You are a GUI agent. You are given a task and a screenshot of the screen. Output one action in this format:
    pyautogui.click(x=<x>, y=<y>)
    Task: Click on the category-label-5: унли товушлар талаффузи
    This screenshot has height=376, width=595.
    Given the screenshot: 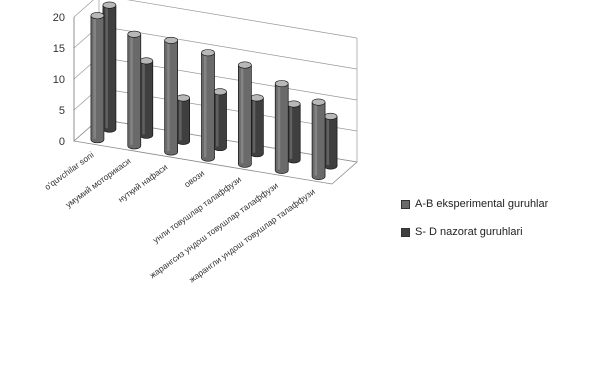 What is the action you would take?
    pyautogui.click(x=197, y=209)
    